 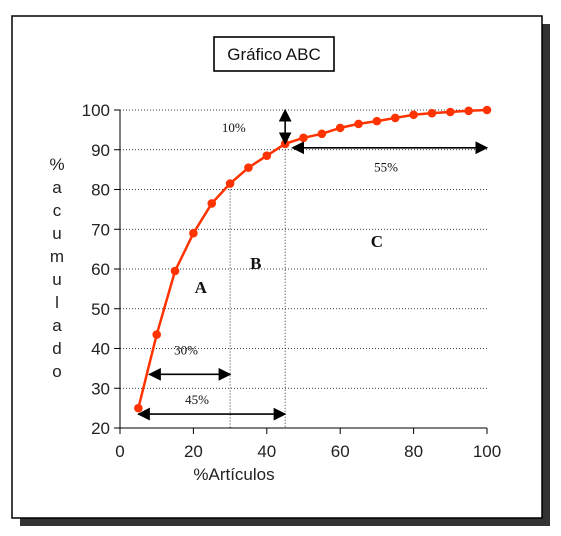 I want to click on y-tick-label: 90, so click(x=100, y=150).